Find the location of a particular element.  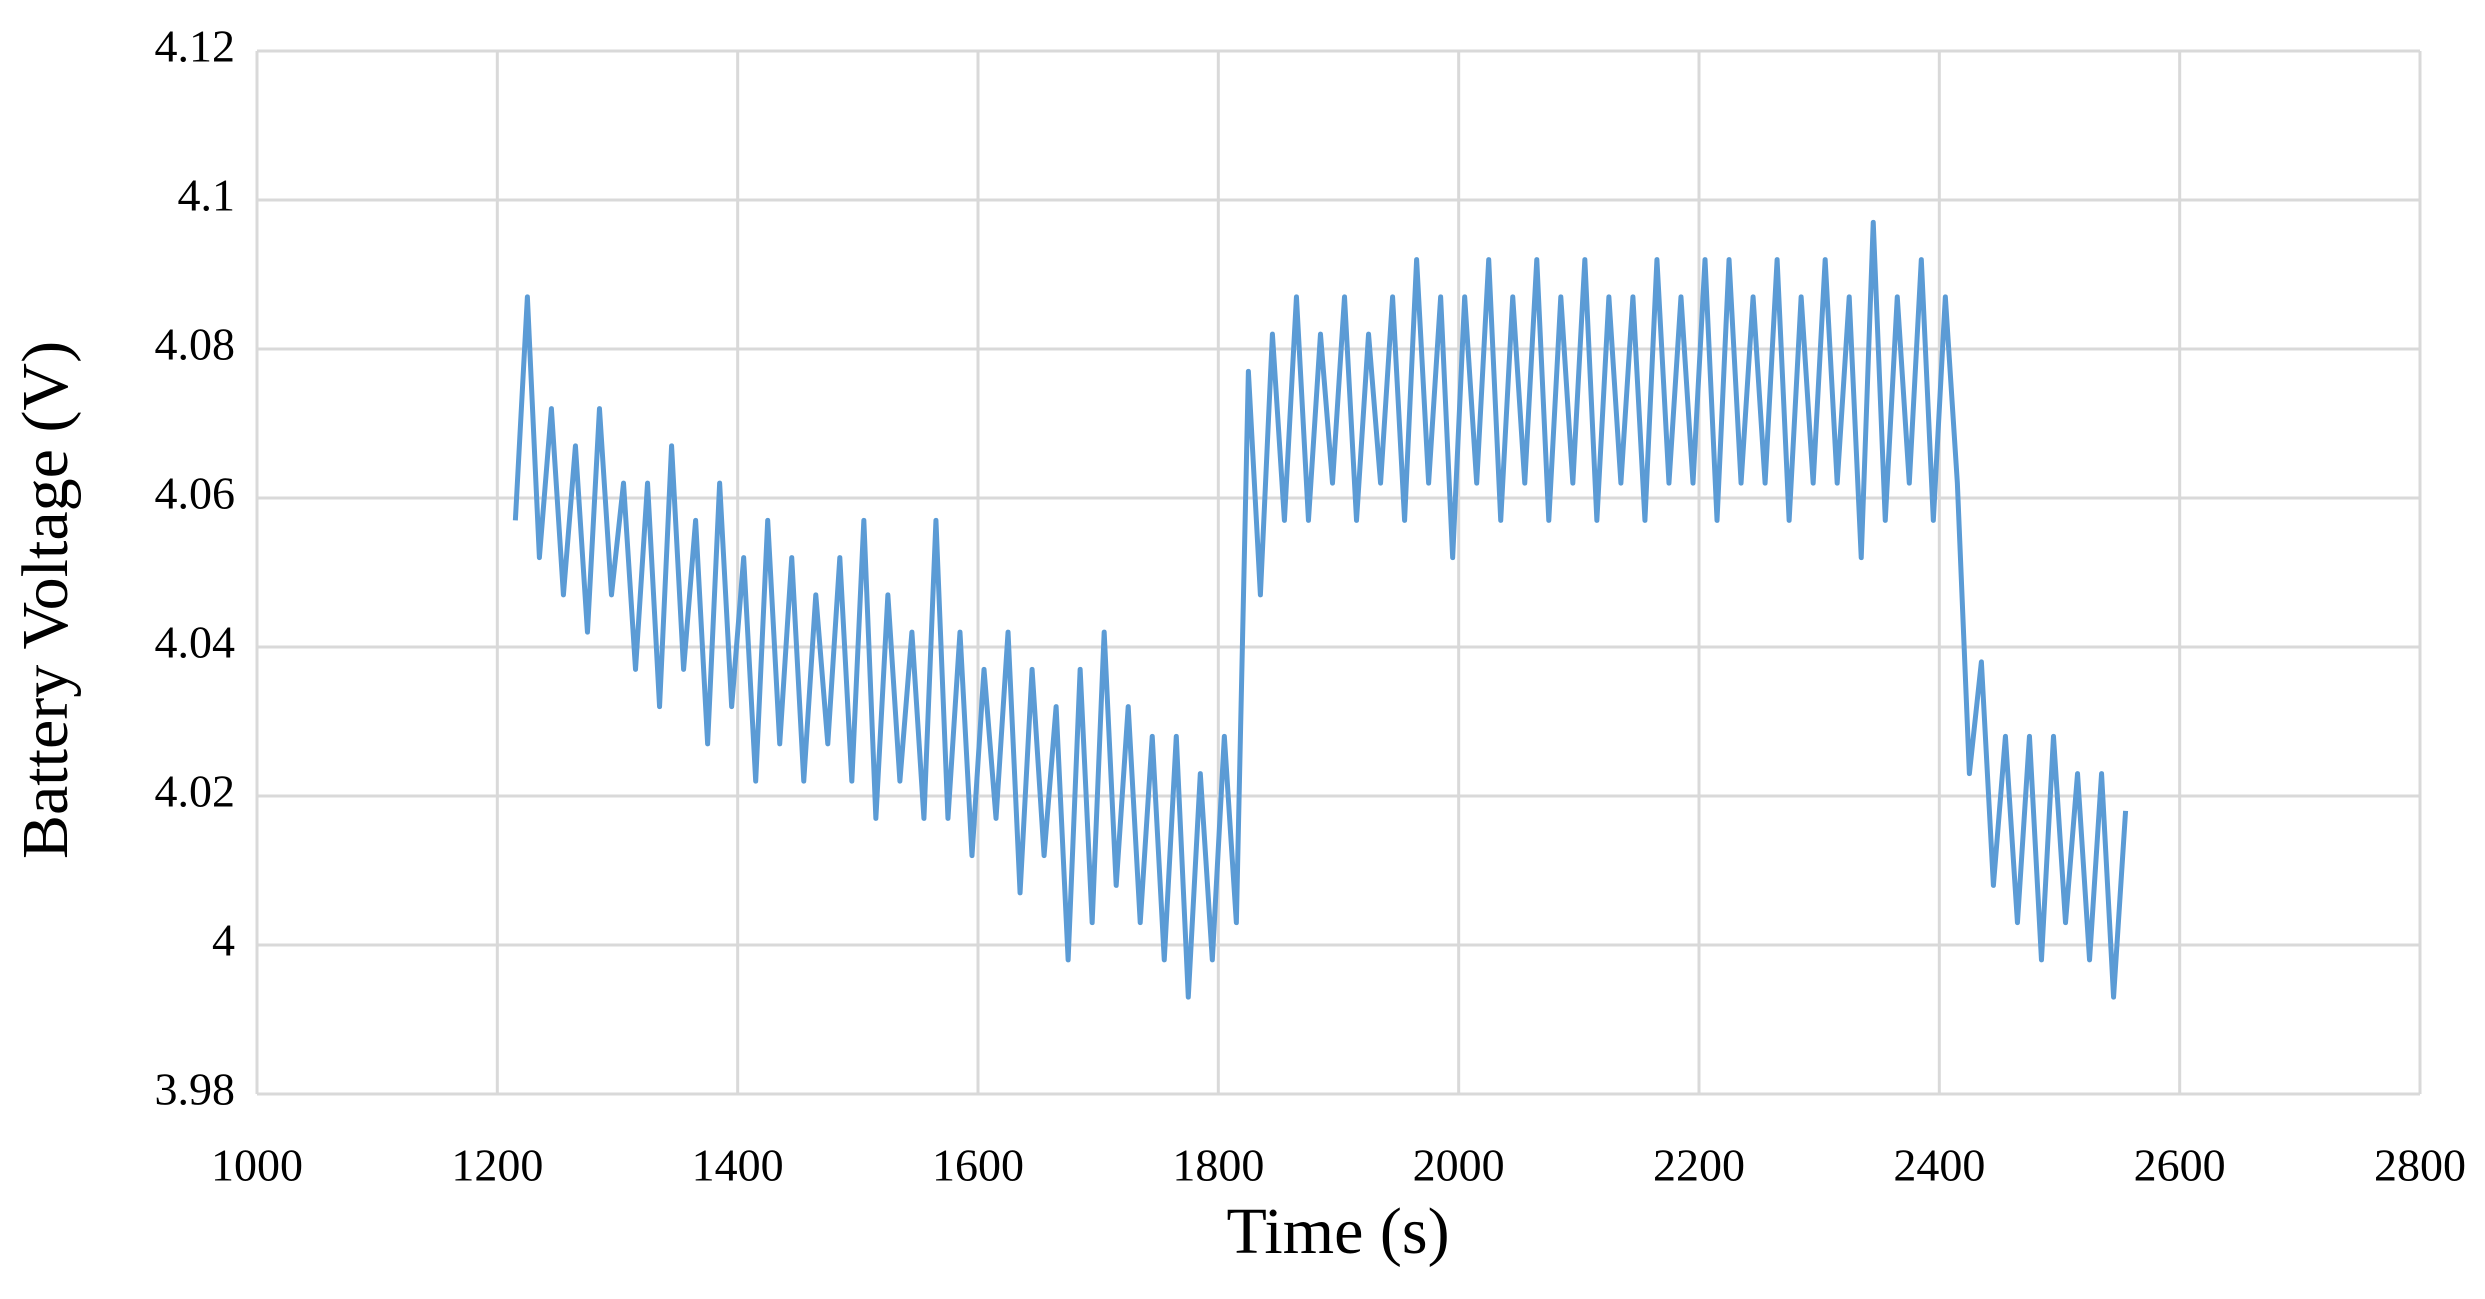

x-tick-label: 2800 is located at coordinates (2420, 1165).